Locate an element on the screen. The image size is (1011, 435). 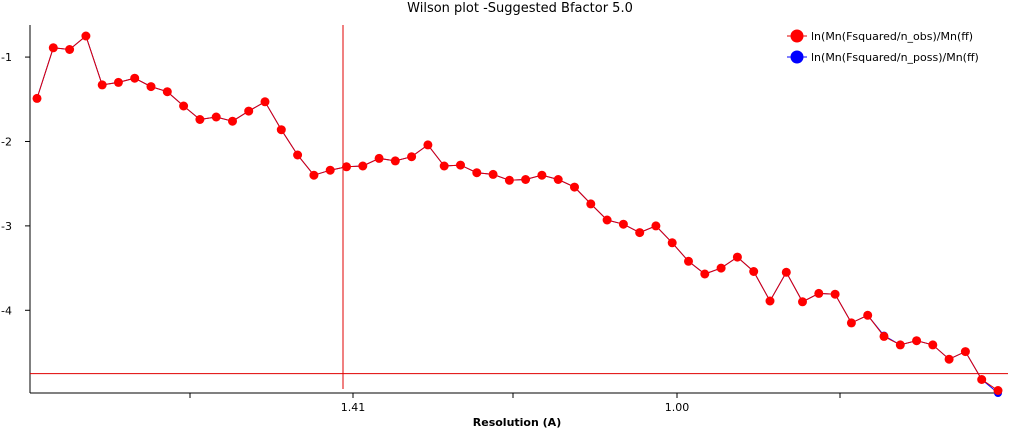
legend-label-poss: ln(Mn(Fsquared/n_poss)/Mn(ff) is located at coordinates (895, 57).